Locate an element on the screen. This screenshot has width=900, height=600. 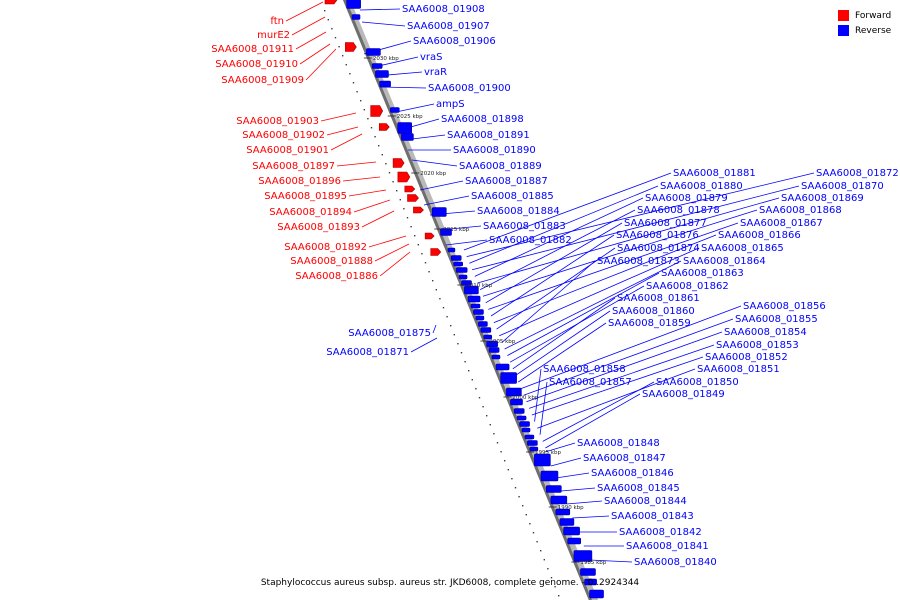
gene-label: SAA6008_01890 is located at coordinates (494, 150).